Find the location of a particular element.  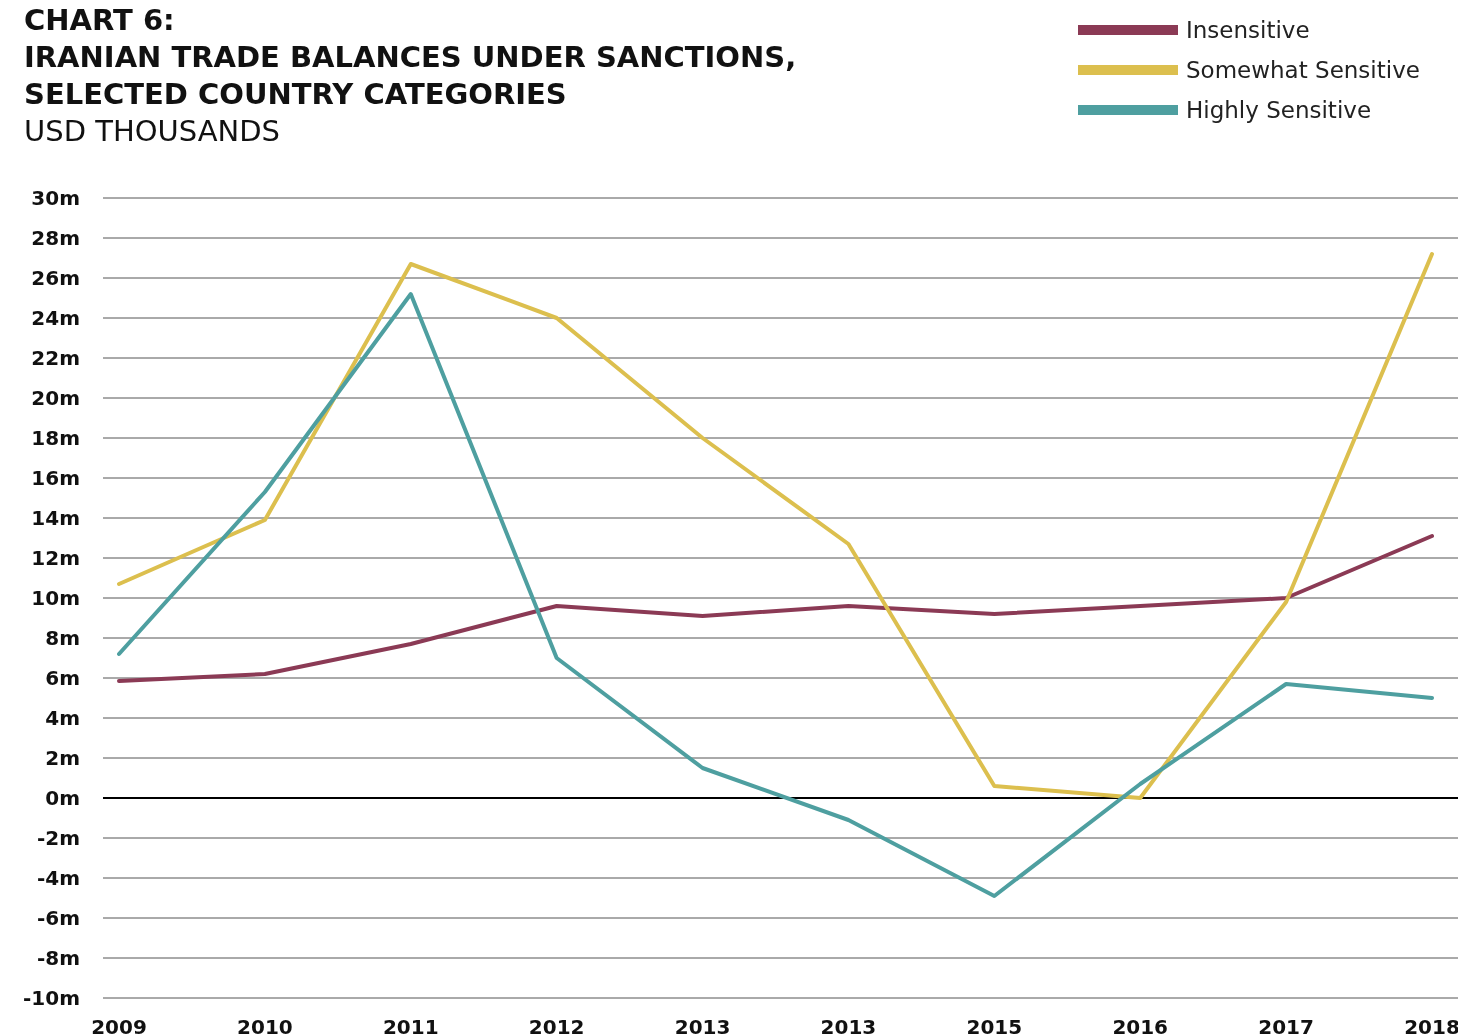

legend-label: Somewhat Sensitive is located at coordinates (1303, 70).